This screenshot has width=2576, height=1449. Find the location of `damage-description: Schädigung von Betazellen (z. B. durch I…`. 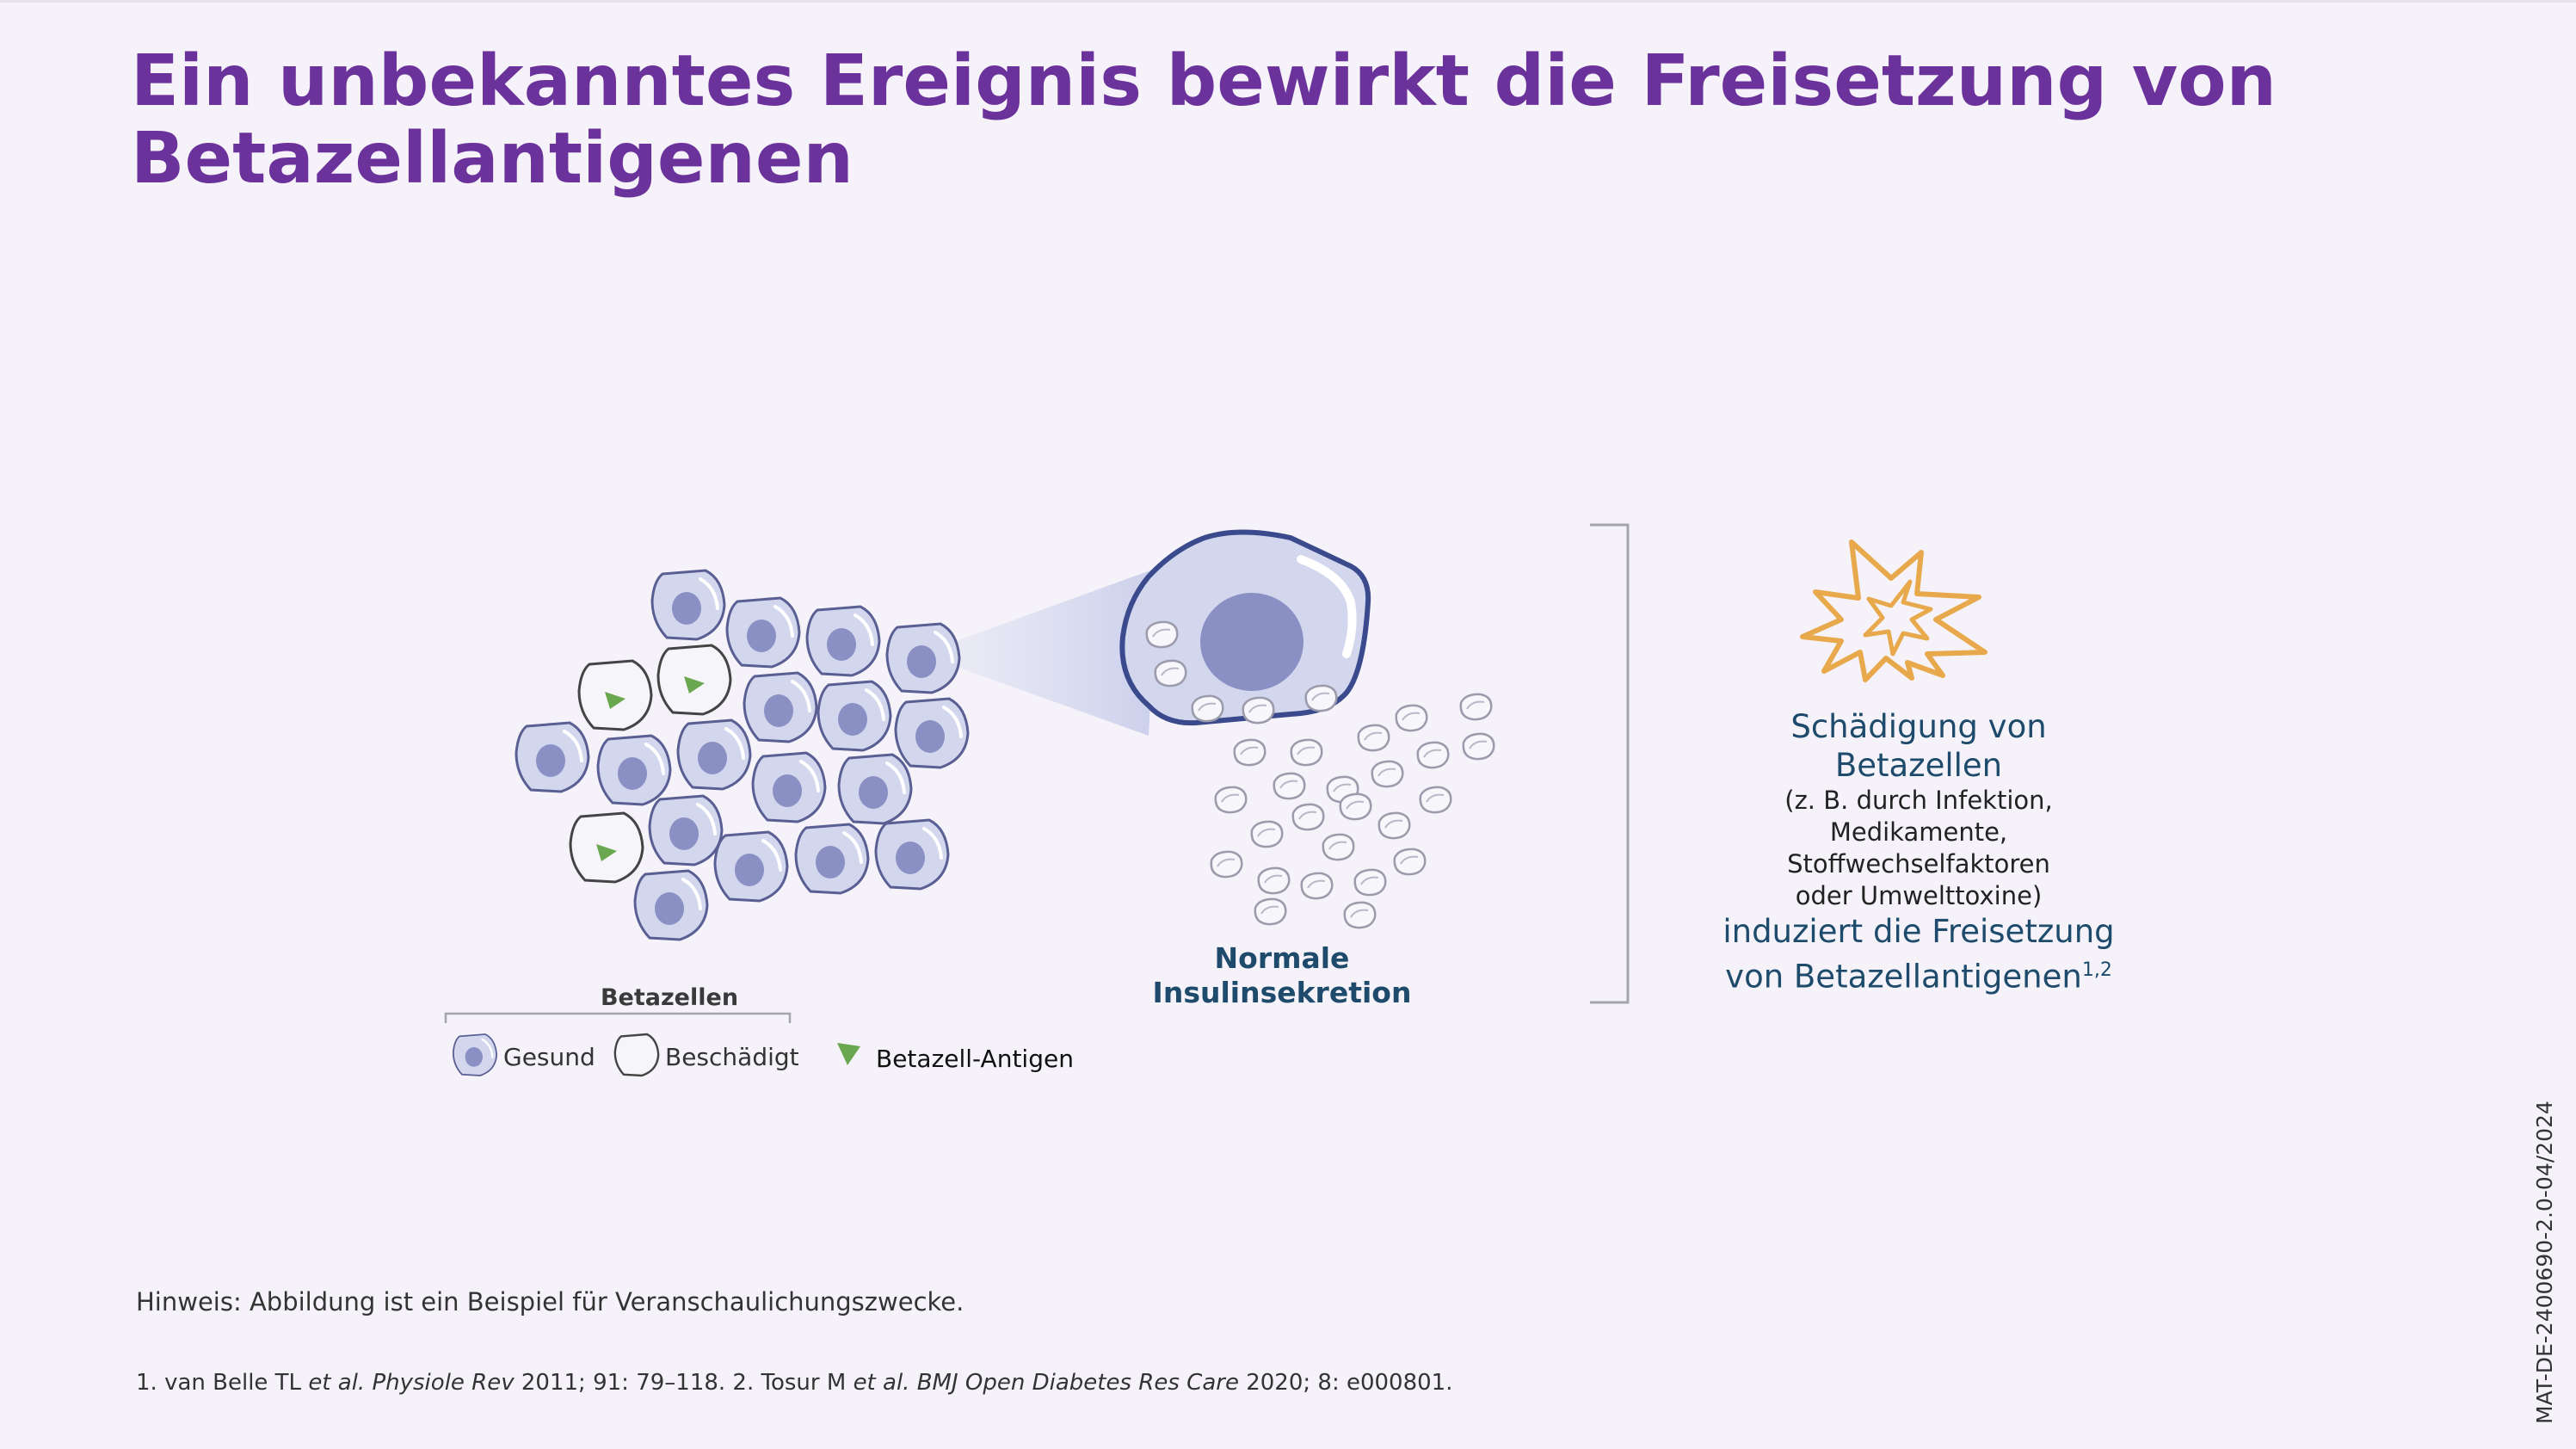

damage-description: Schädigung von Betazellen (z. B. durch I… is located at coordinates (1919, 851).